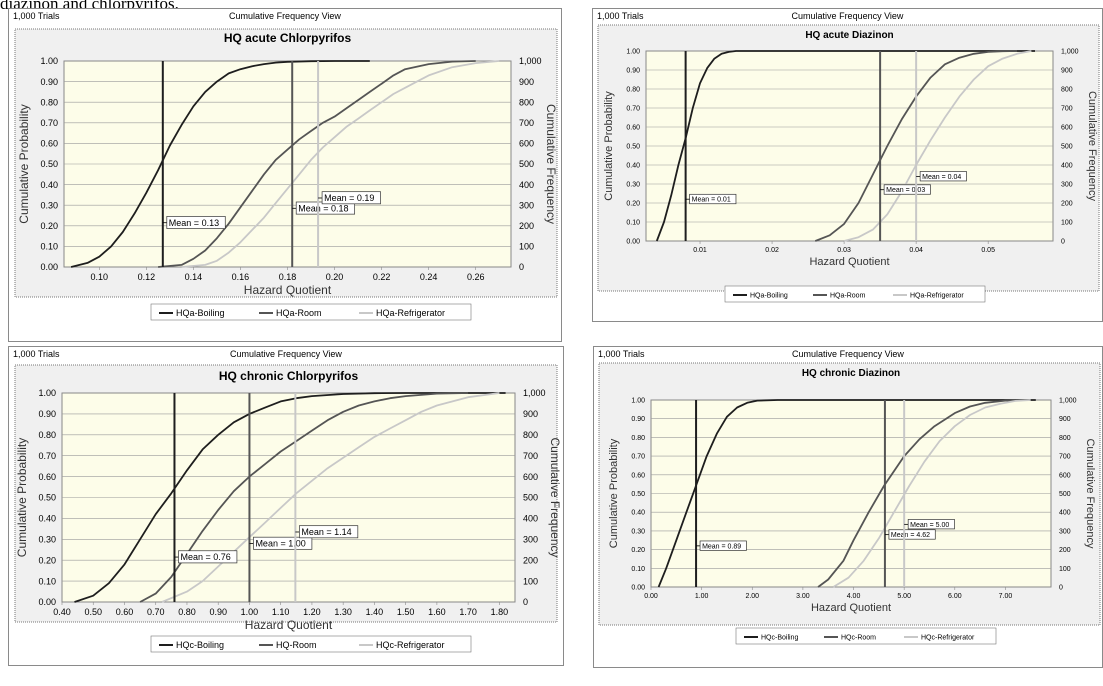 This screenshot has height=686, width=1103. Describe the element at coordinates (633, 165) in the screenshot. I see `y-tick-label: 0.40` at that location.